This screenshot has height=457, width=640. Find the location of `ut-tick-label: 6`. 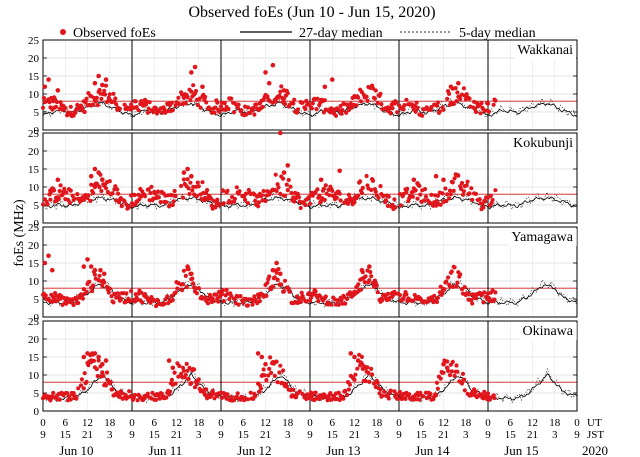

ut-tick-label: 6 is located at coordinates (333, 423).